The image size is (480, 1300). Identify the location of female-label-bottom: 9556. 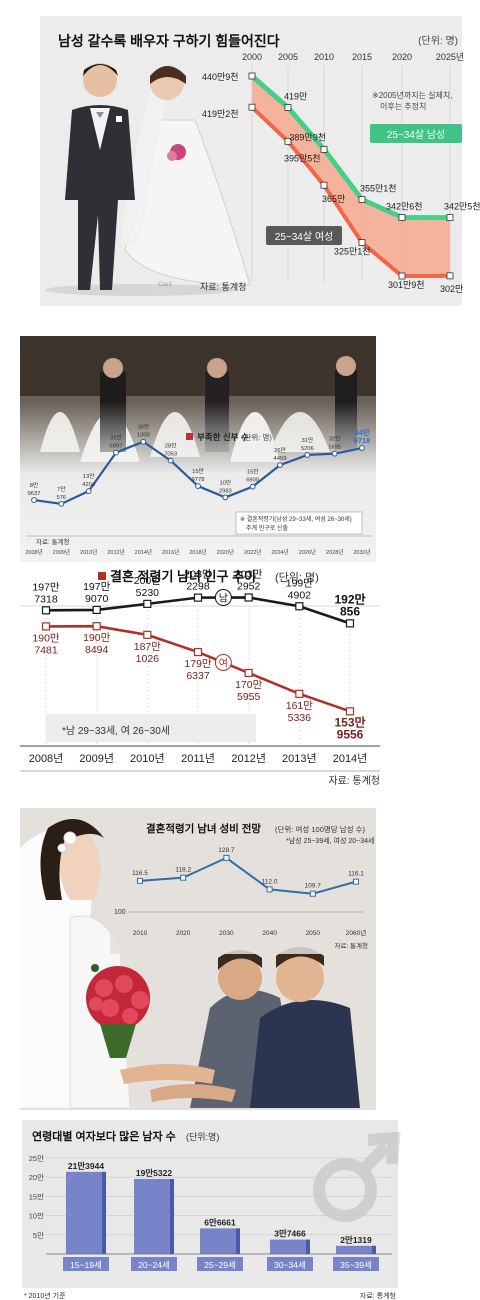
(350, 734).